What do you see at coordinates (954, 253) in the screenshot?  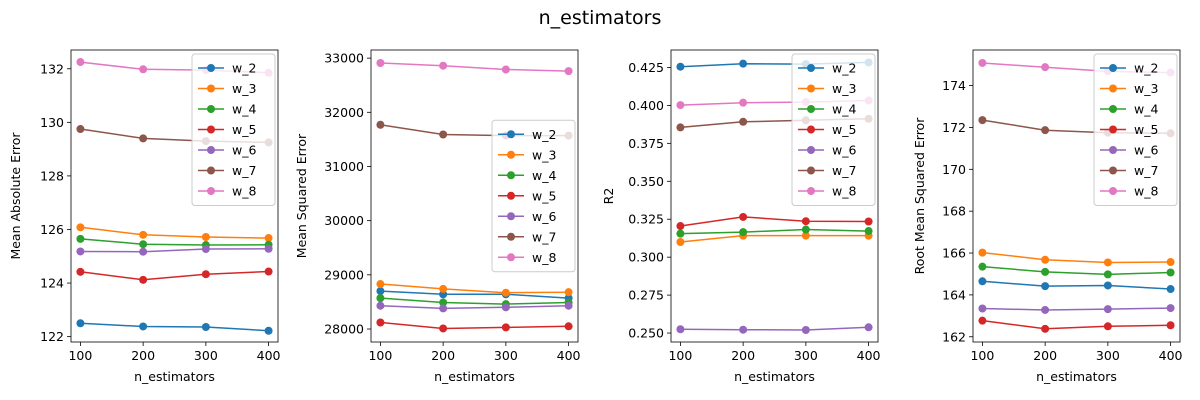 I see `y-tick-label: 166` at bounding box center [954, 253].